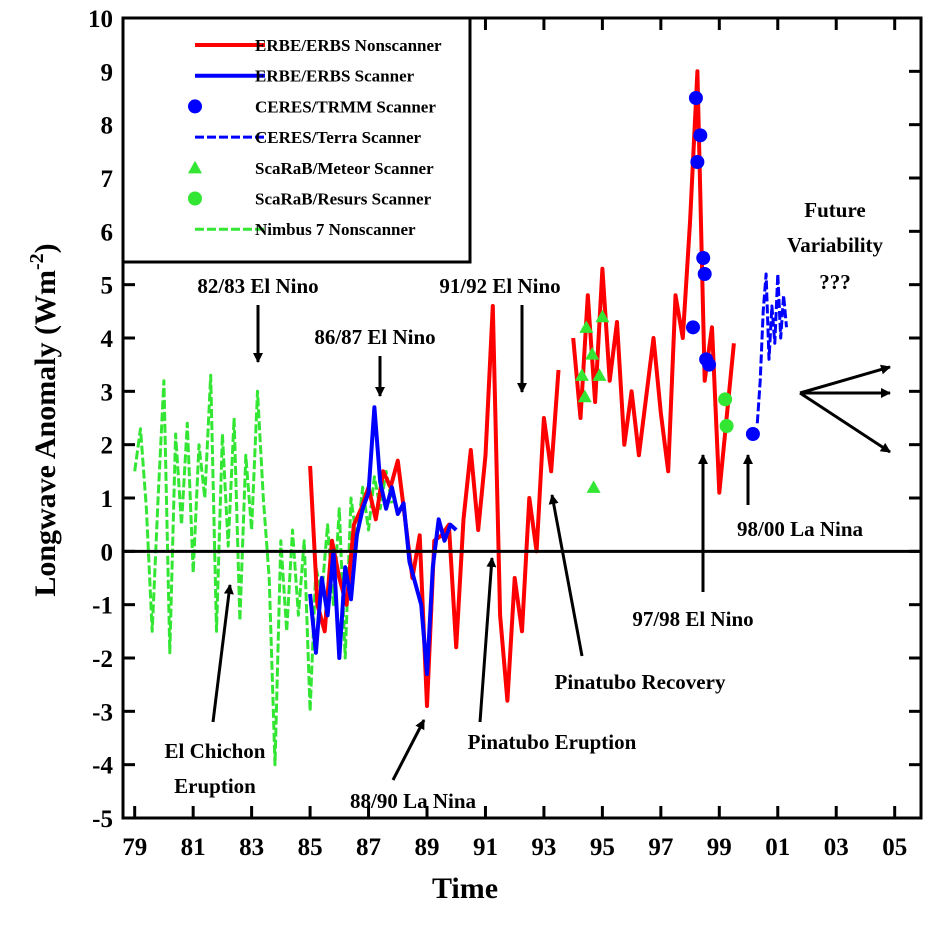  What do you see at coordinates (215, 751) in the screenshot?
I see `annotation: El Chichon` at bounding box center [215, 751].